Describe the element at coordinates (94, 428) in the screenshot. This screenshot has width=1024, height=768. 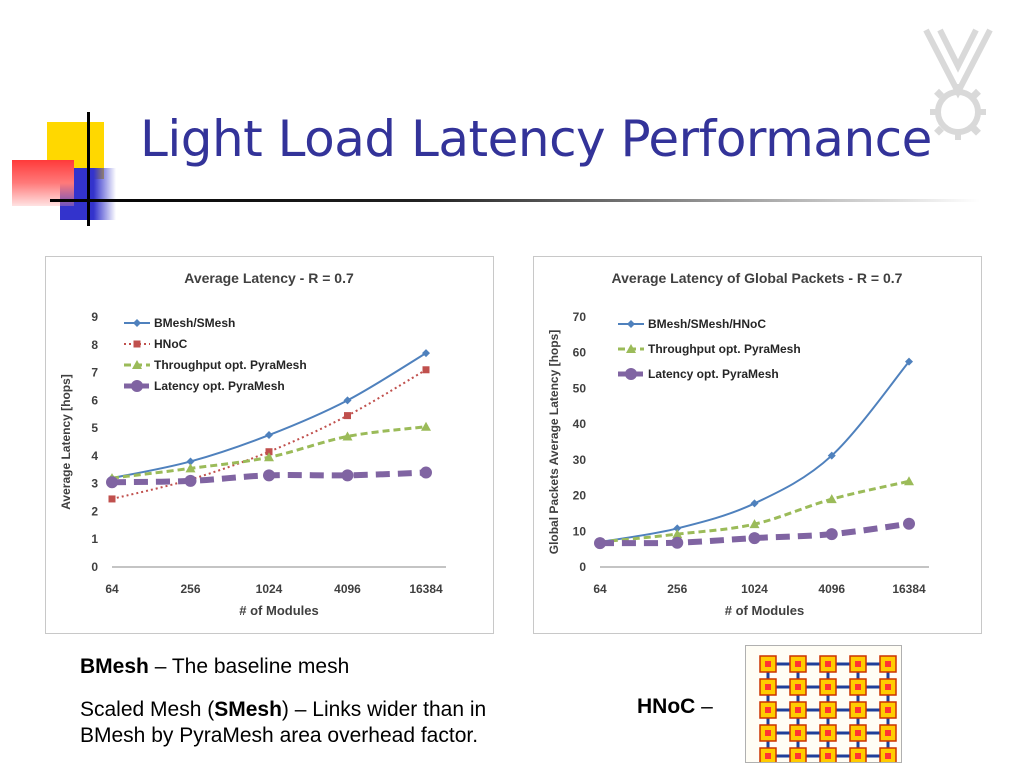
I see `y-tick-label: 5` at that location.